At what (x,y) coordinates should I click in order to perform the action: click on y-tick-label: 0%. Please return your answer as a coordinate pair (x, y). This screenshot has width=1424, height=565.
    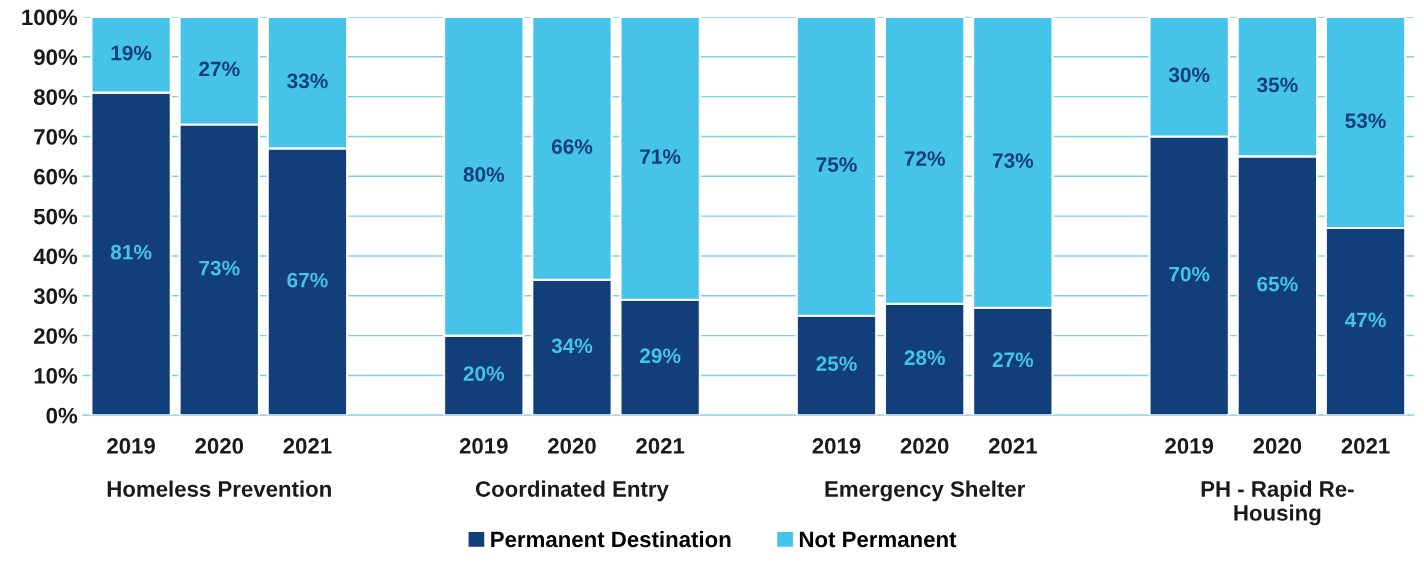
    Looking at the image, I should click on (62, 415).